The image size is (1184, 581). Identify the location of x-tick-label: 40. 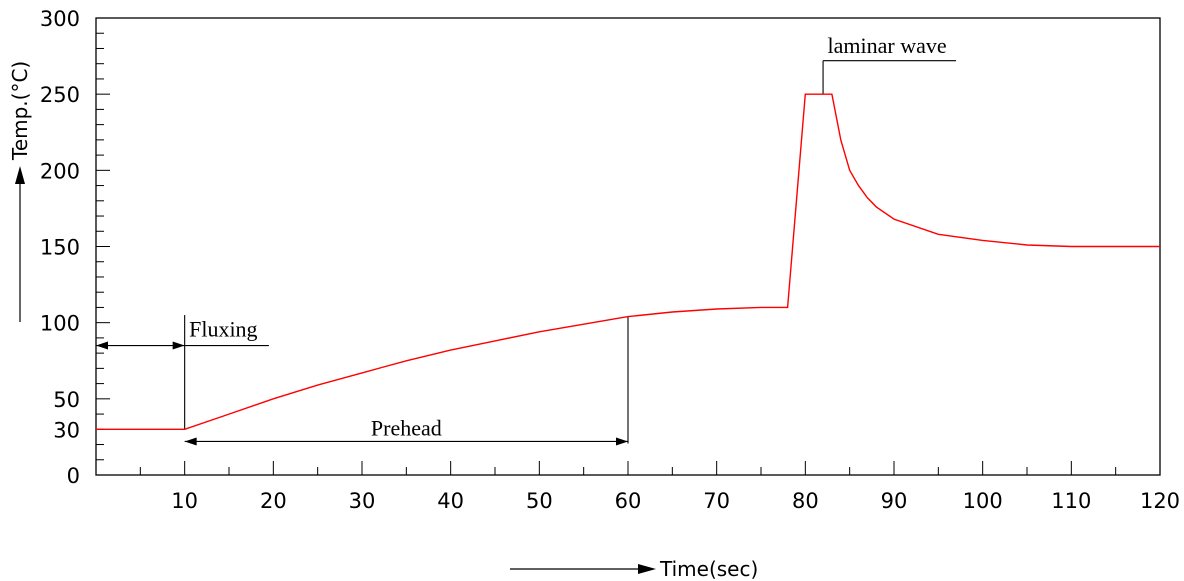
(450, 501).